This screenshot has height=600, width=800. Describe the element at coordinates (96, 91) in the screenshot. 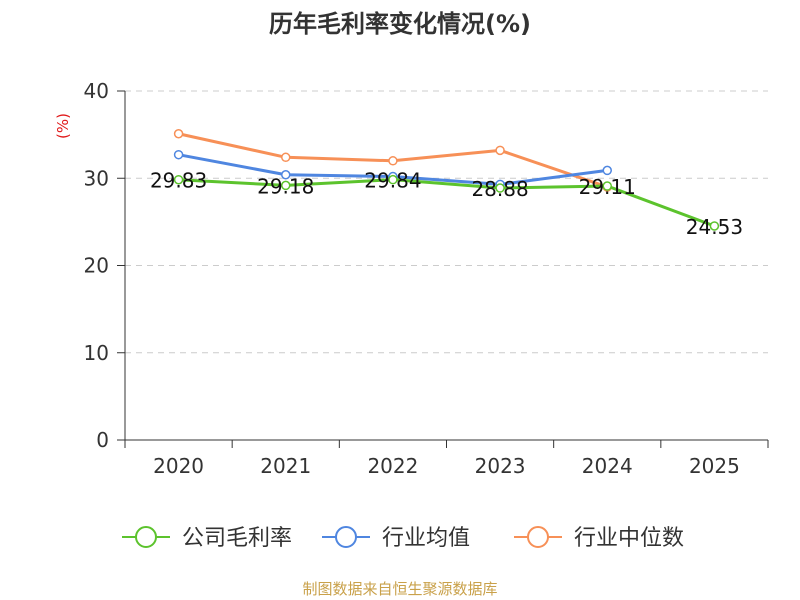

I see `y-tick-label: 40` at that location.